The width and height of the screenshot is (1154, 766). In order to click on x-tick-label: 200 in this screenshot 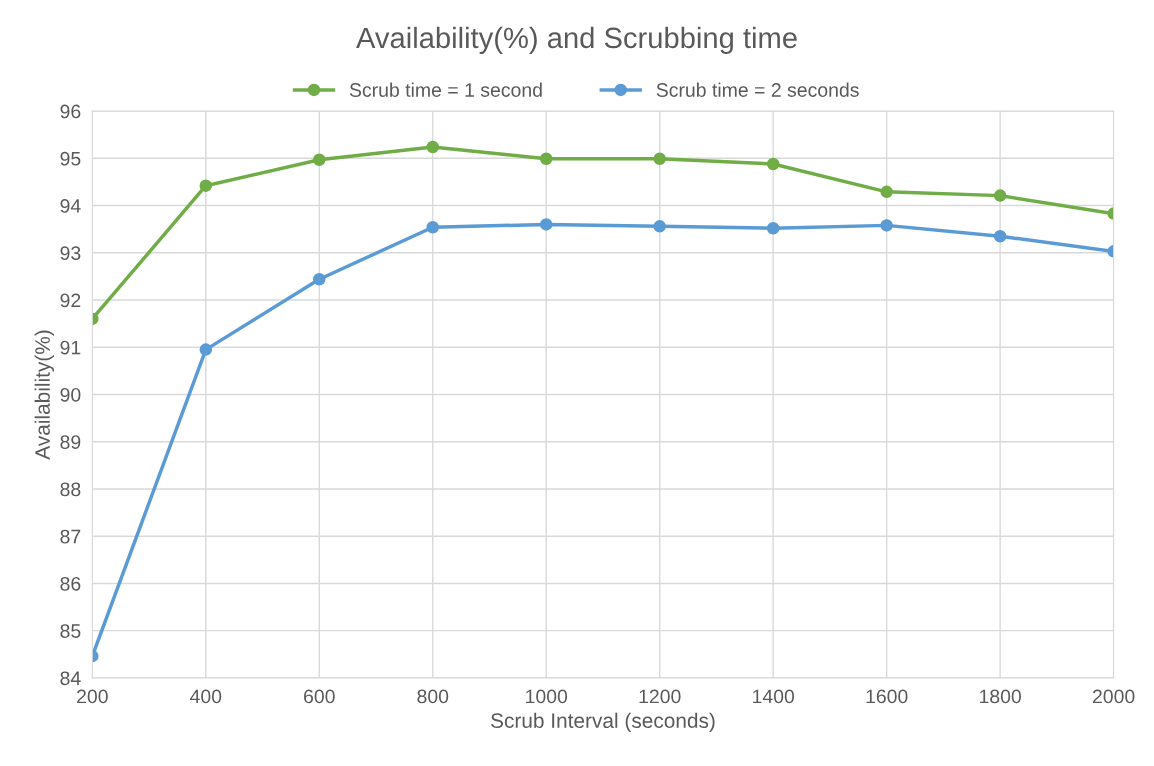, I will do `click(92, 696)`.